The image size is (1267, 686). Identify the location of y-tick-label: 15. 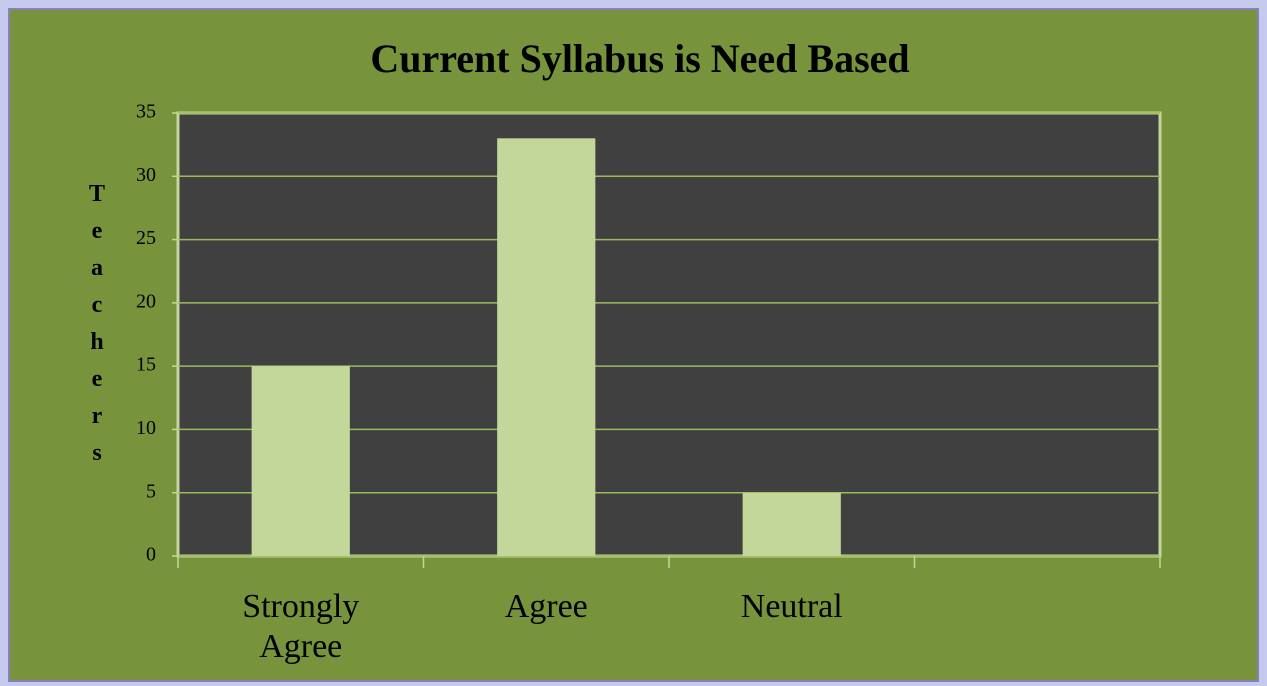
(146, 365).